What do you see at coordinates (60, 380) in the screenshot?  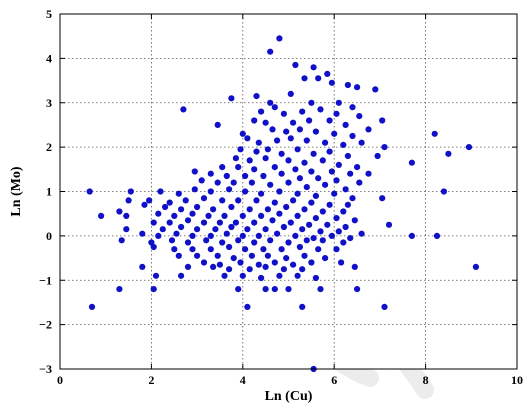 I see `x-tick-label: 0` at bounding box center [60, 380].